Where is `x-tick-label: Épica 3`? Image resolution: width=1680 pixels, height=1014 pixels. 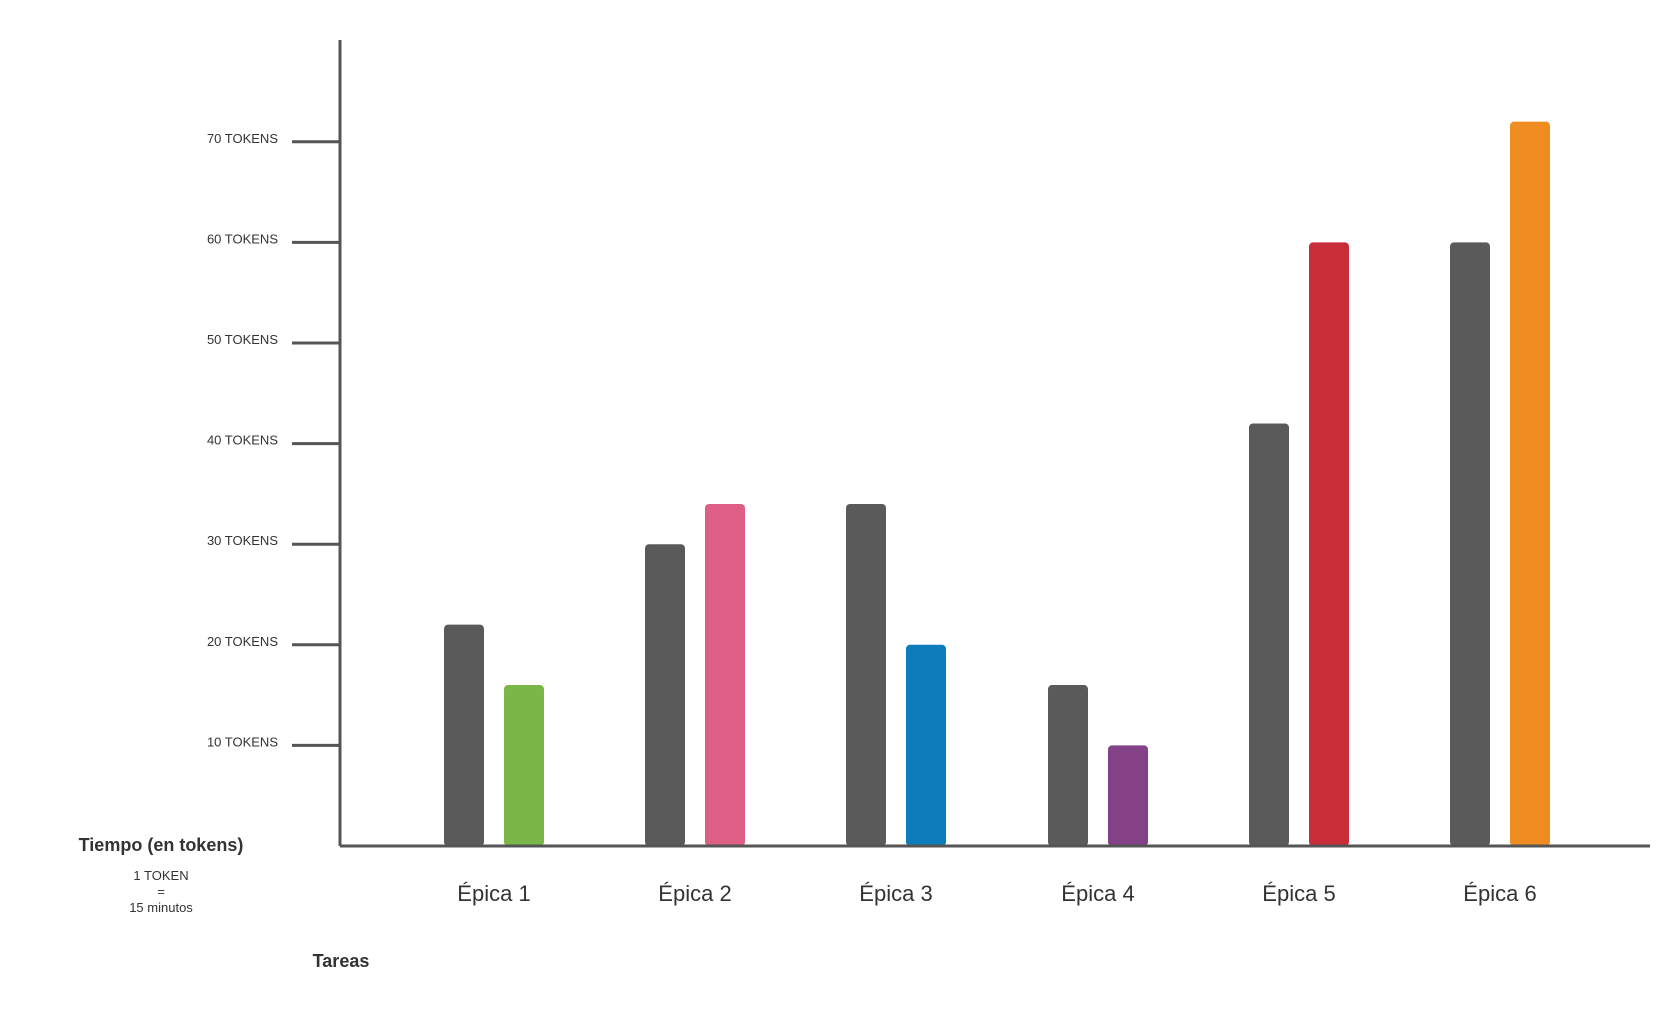
x-tick-label: Épica 3 is located at coordinates (895, 893).